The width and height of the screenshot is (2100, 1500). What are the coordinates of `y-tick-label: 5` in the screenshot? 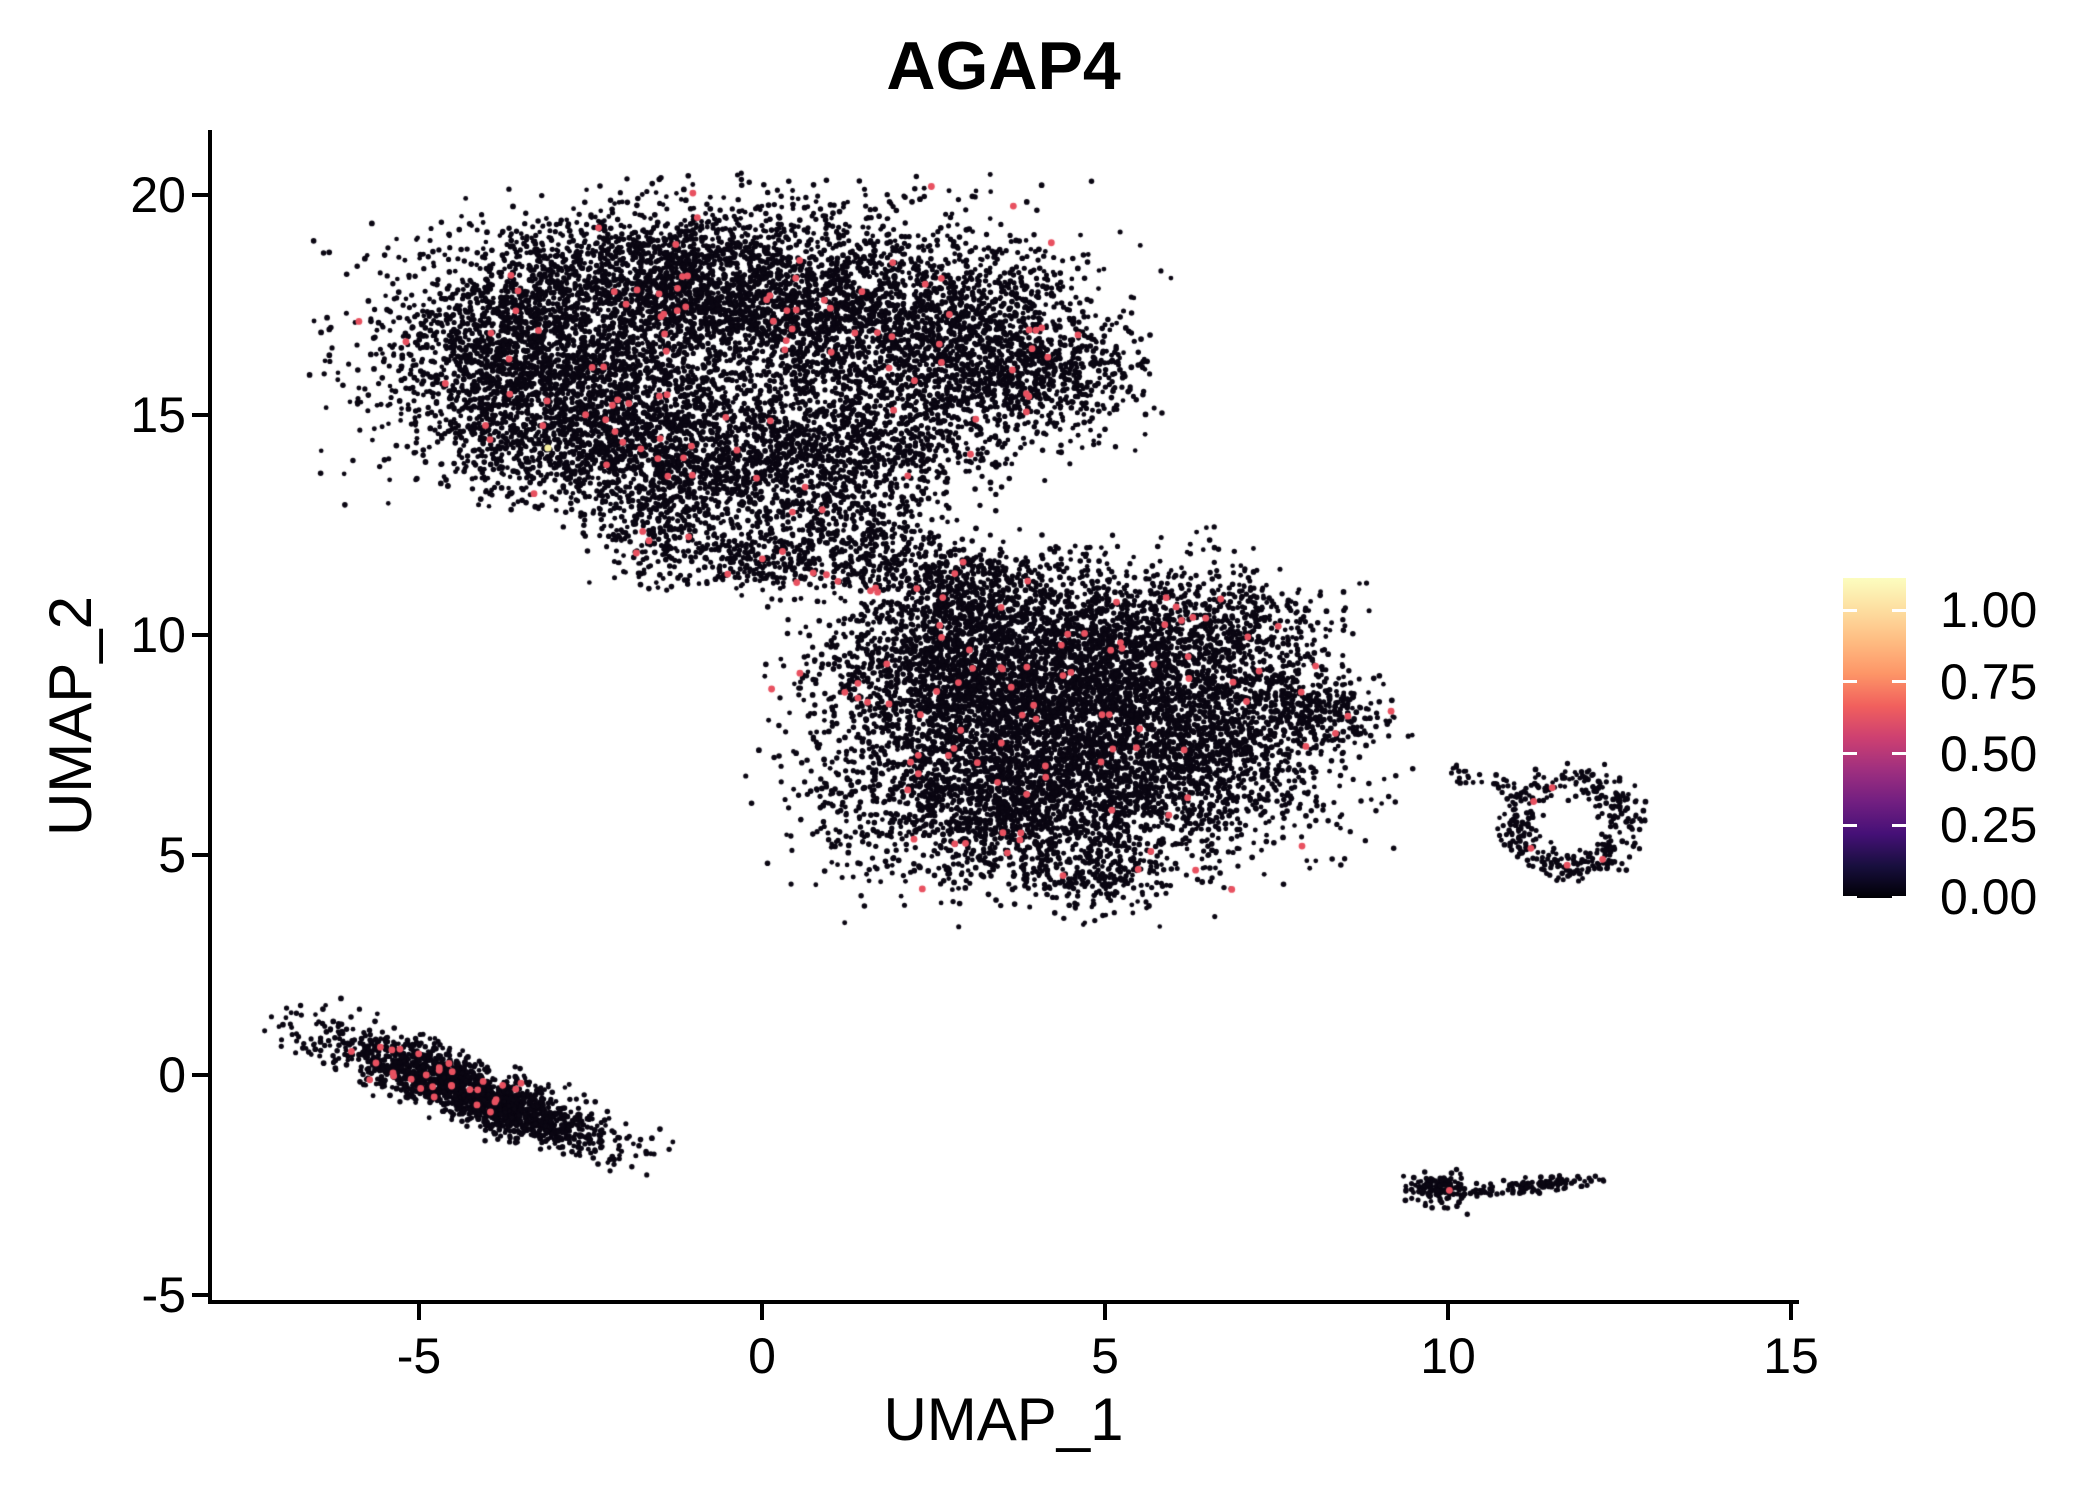 It's located at (172, 855).